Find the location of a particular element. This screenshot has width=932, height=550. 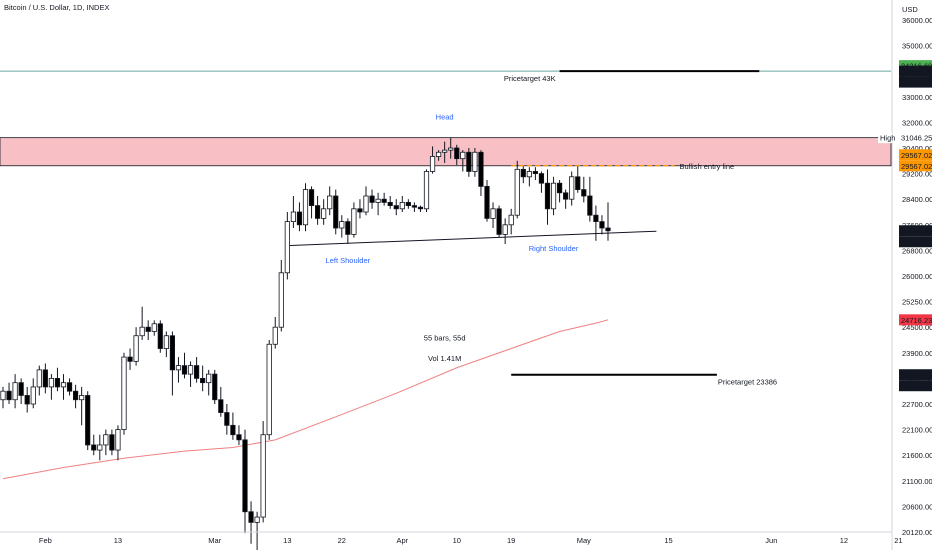

y-tick-label: 20120.00 is located at coordinates (917, 532).